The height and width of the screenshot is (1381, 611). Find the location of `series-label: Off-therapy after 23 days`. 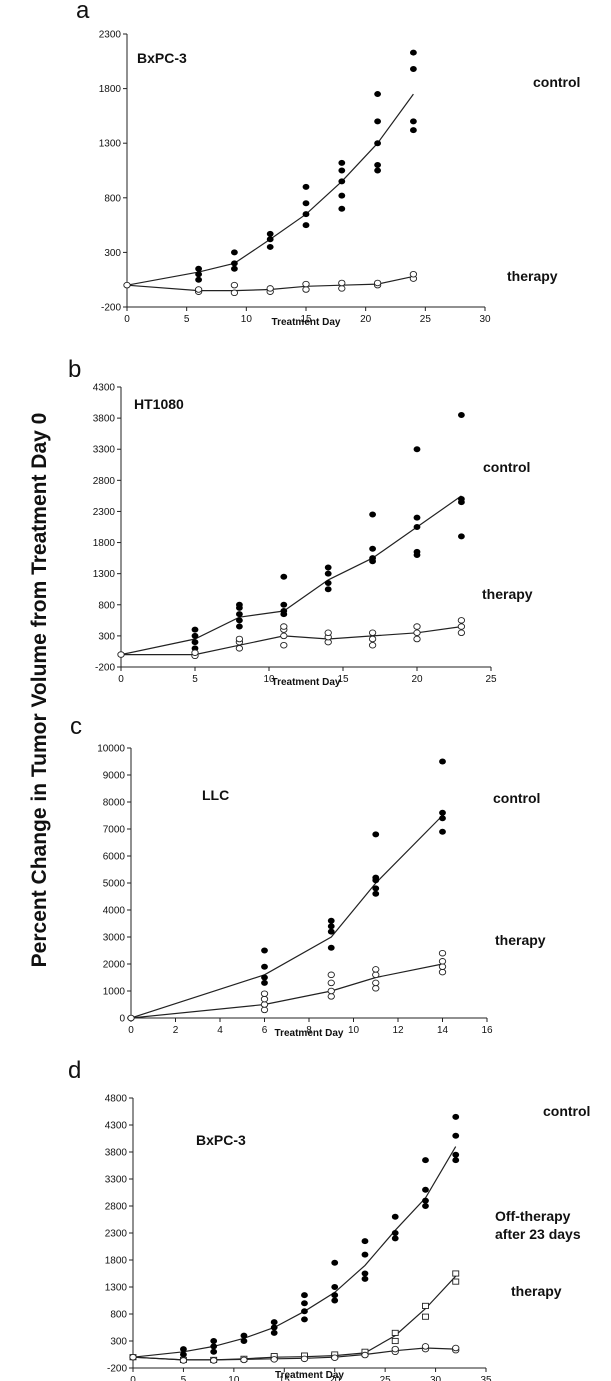

series-label: Off-therapy after 23 days is located at coordinates (538, 1225).